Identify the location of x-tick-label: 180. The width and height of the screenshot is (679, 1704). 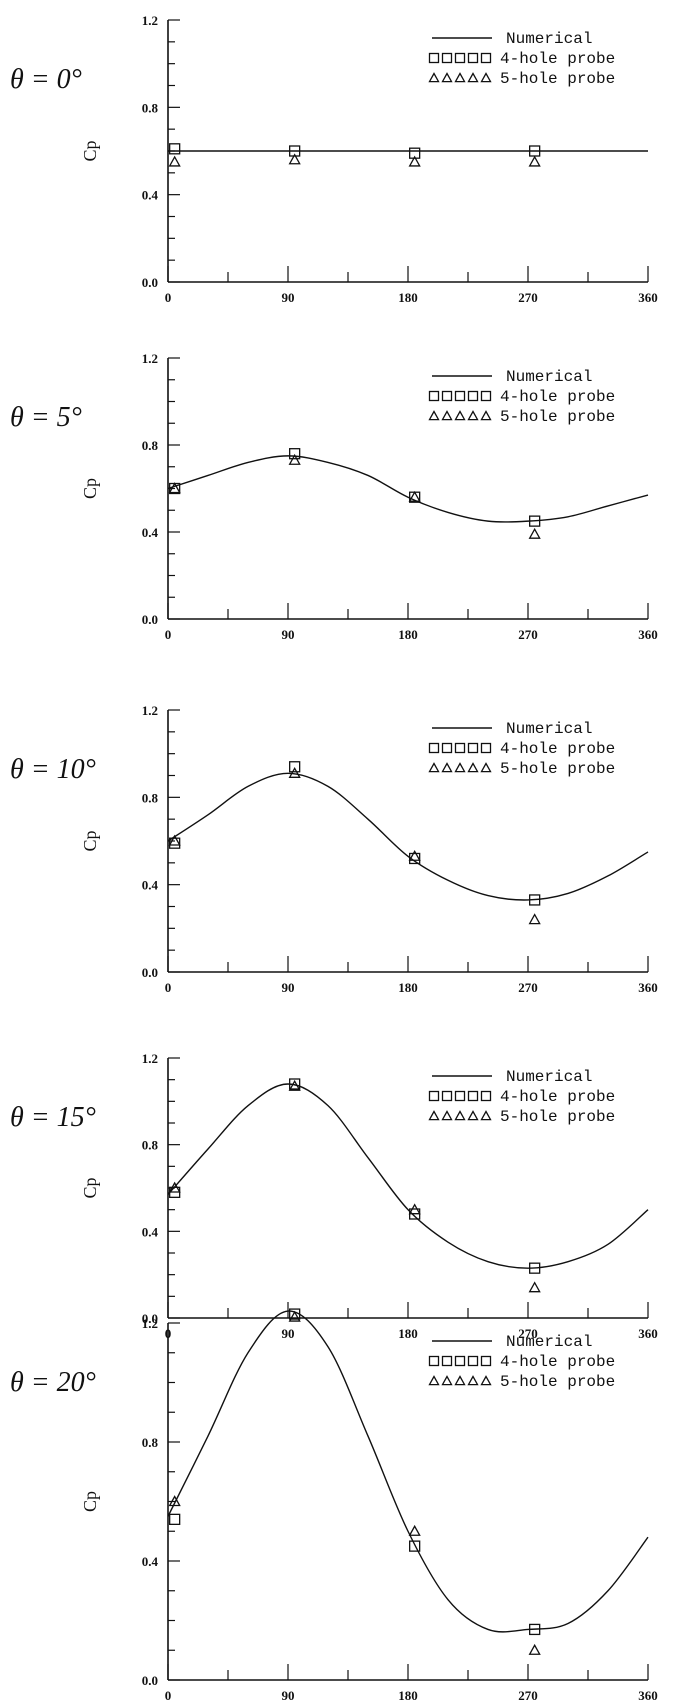
(408, 987).